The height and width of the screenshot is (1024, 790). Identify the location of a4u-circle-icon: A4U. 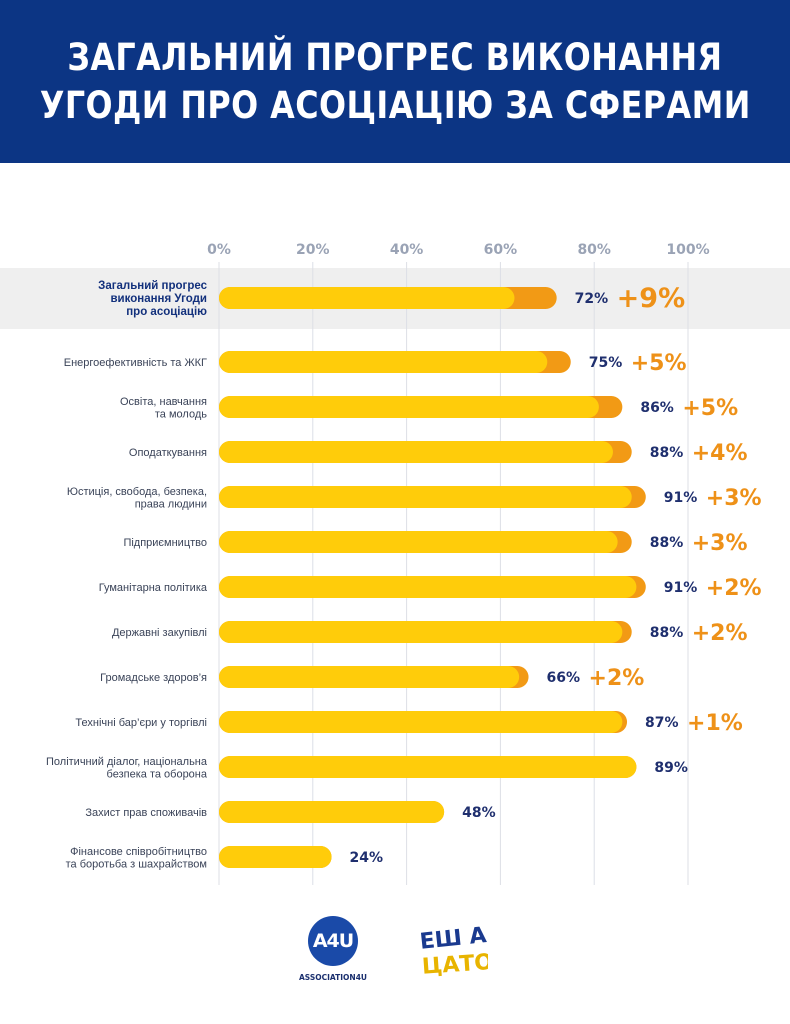
(333, 941).